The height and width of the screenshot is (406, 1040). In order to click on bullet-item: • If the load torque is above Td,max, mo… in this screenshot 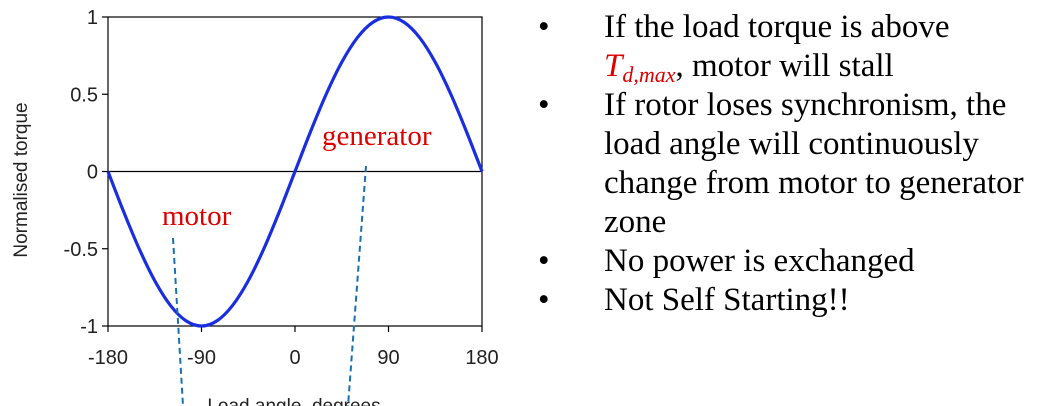, I will do `click(784, 47)`.